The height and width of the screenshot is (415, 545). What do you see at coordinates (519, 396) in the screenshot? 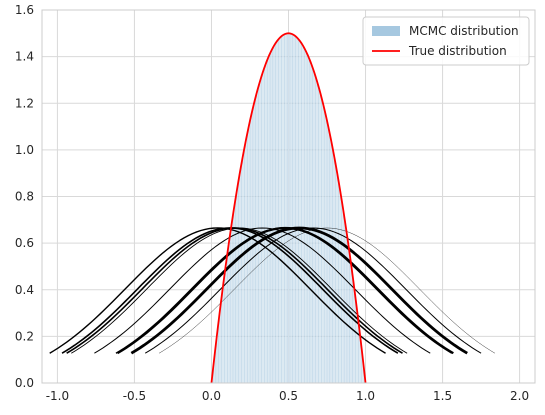
I see `x-tick-label: 2.0` at bounding box center [519, 396].